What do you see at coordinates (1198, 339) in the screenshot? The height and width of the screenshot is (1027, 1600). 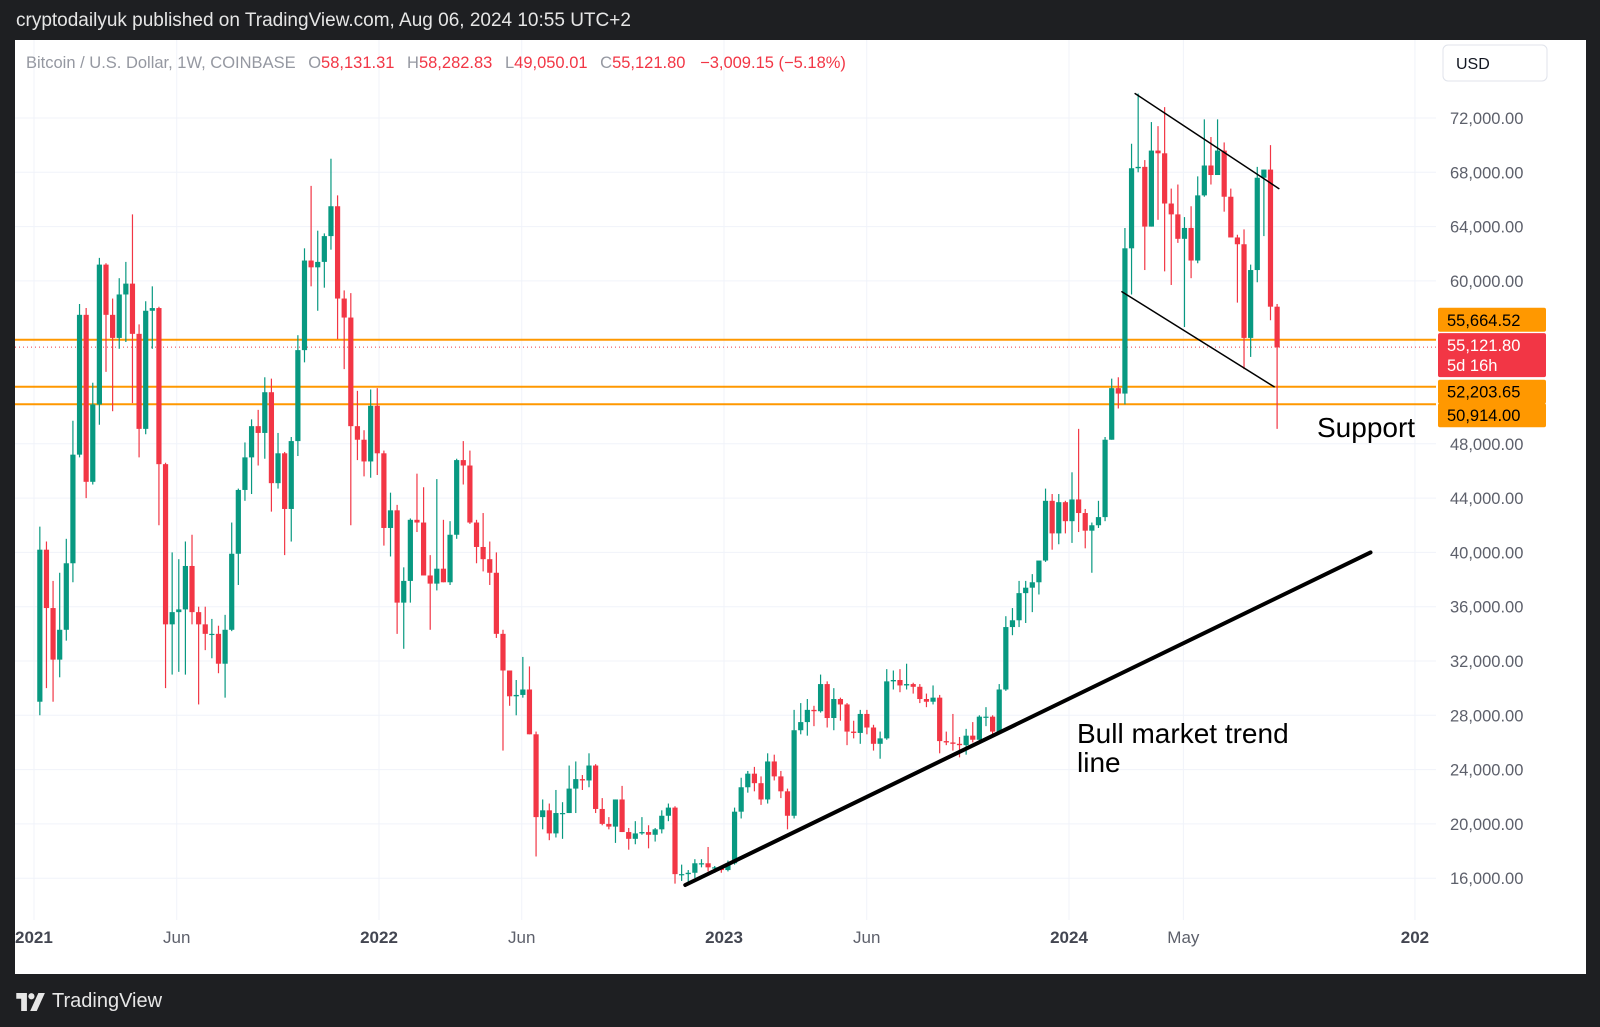 I see `channel-lower-line` at bounding box center [1198, 339].